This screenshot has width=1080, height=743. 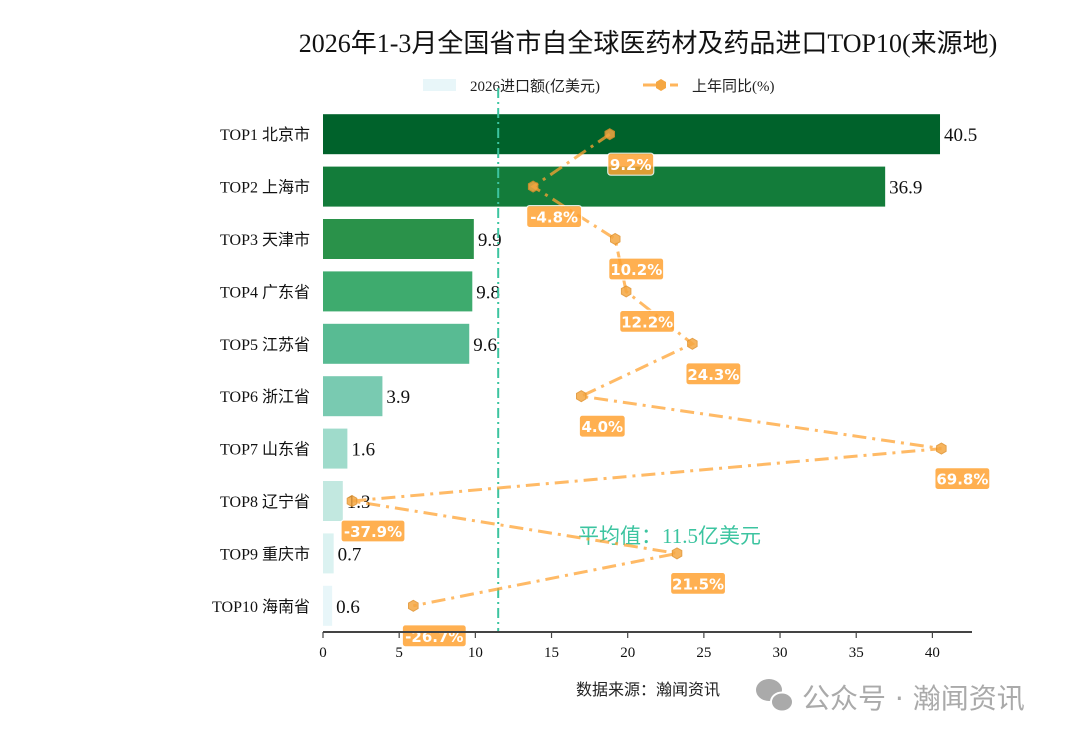 What do you see at coordinates (648, 43) in the screenshot?
I see `chart-title: 2026年1-3月全国省市自全球医药材及药品进口TOP10(来源地)` at bounding box center [648, 43].